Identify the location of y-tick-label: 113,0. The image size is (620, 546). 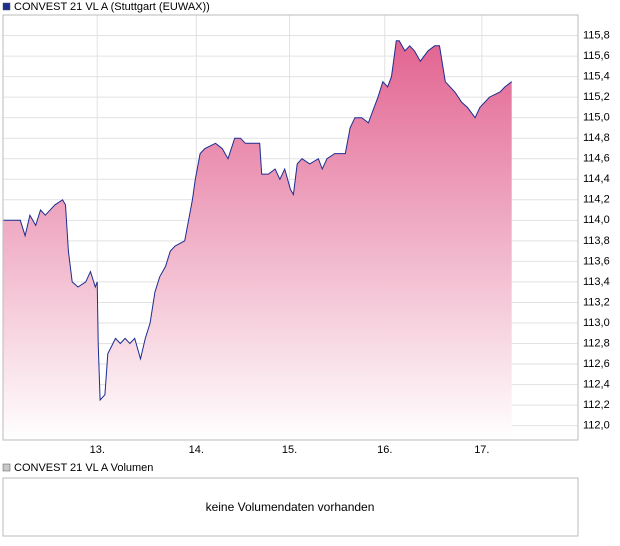
(596, 323).